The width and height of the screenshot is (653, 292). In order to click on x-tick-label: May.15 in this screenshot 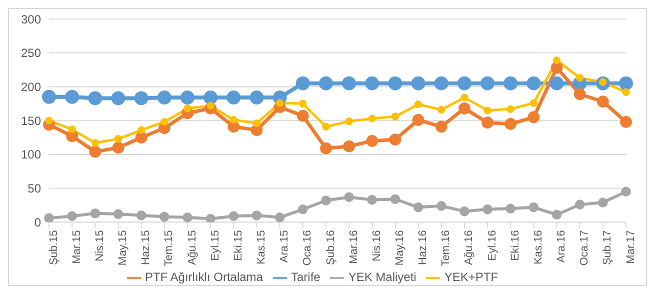, I will do `click(123, 248)`.